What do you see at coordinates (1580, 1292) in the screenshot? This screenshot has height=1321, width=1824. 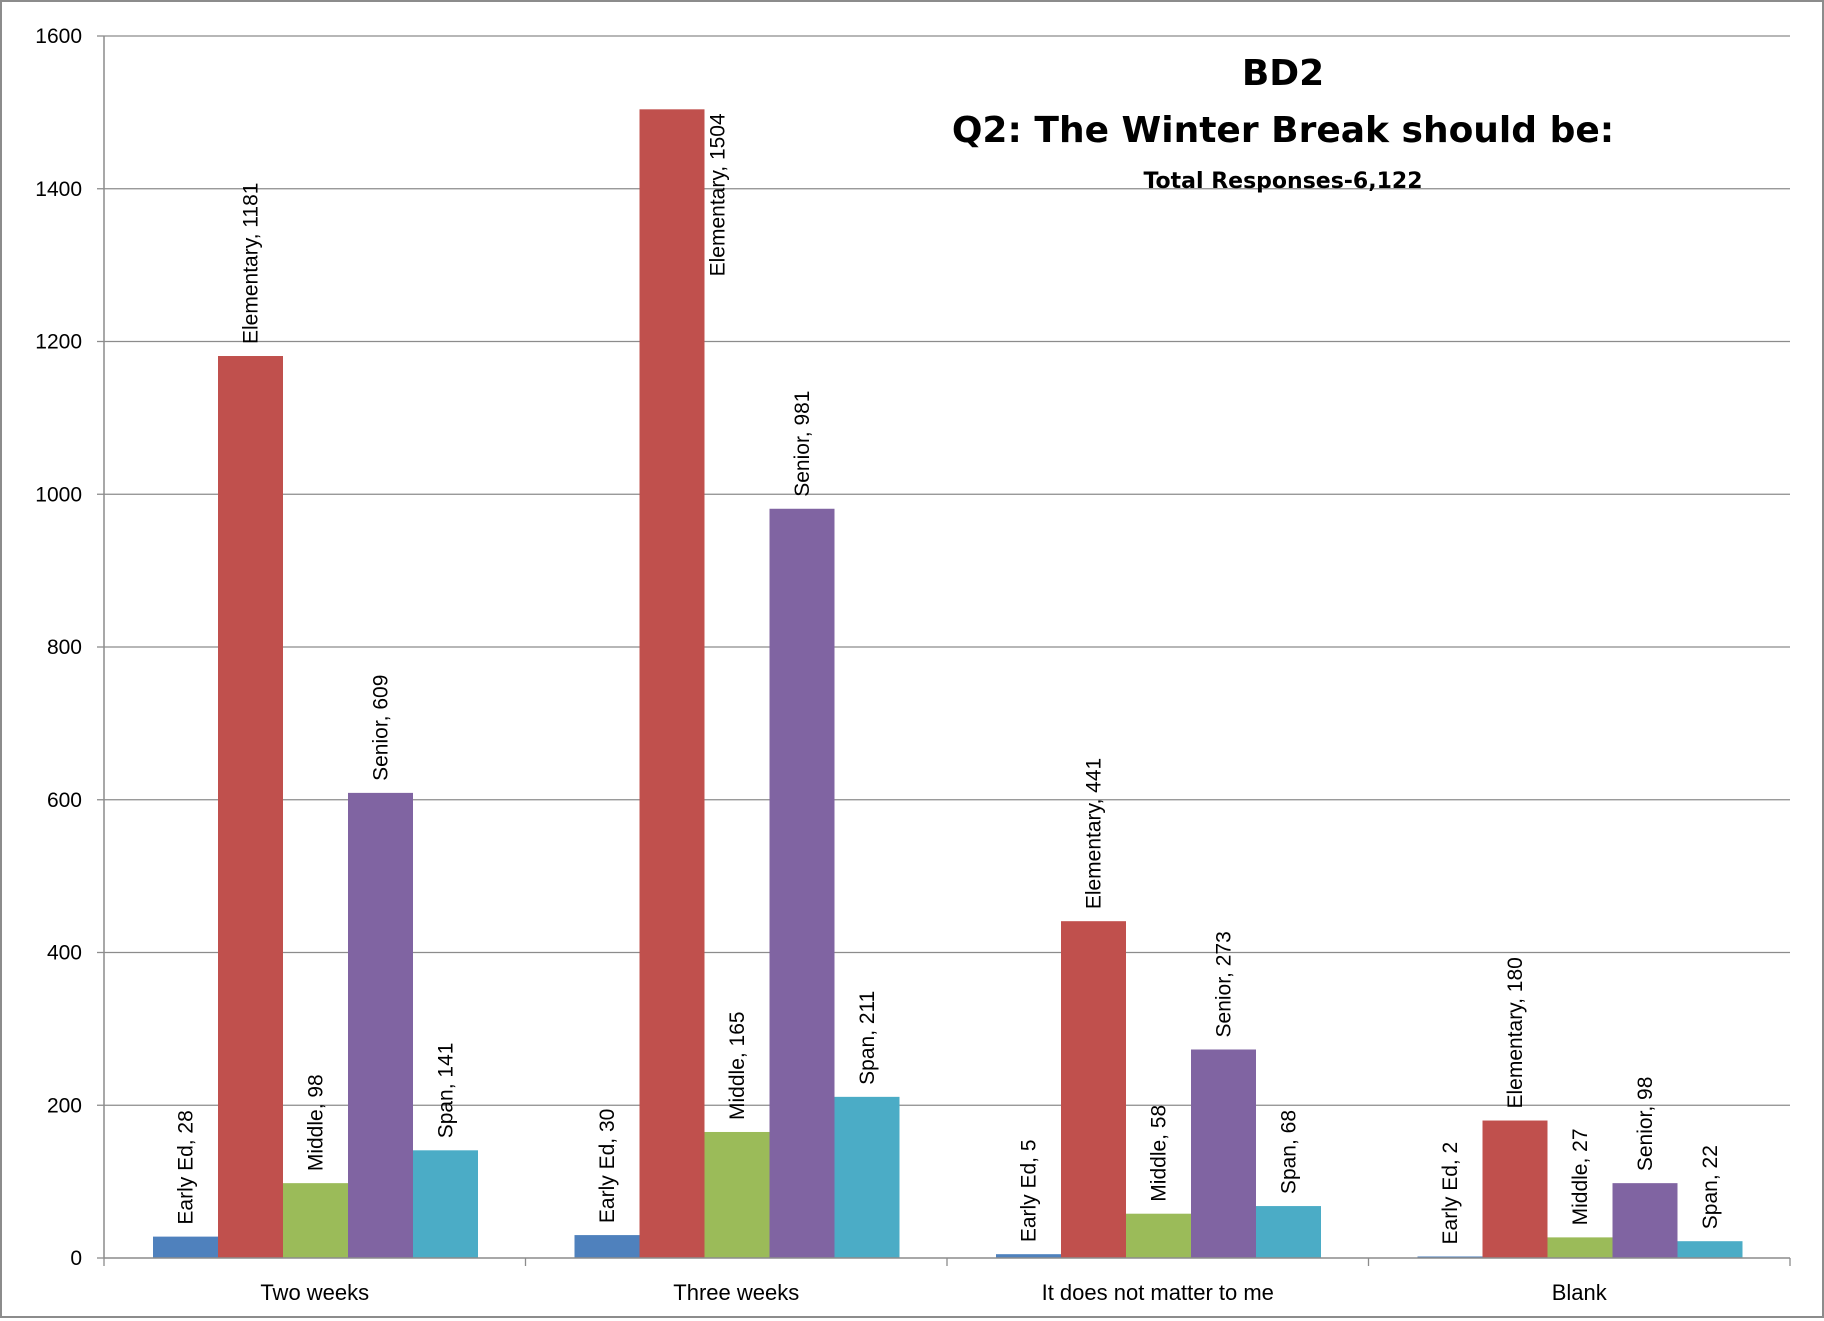 I see `x-category-label: Blank` at bounding box center [1580, 1292].